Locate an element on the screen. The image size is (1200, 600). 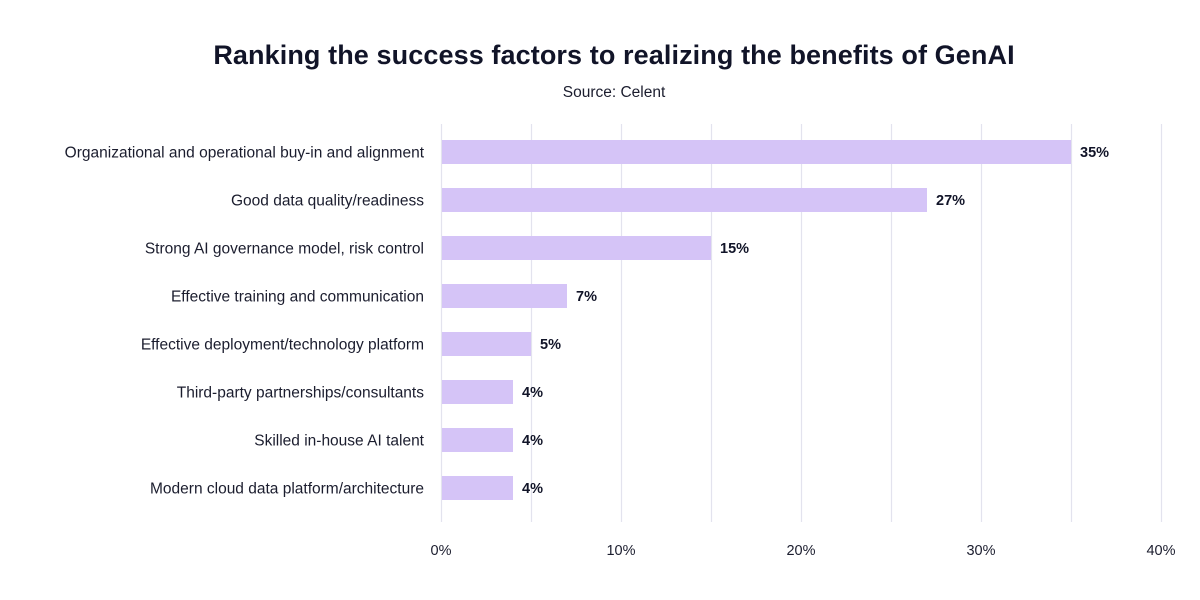
chart-subtitle: Source: Celent is located at coordinates (614, 92).